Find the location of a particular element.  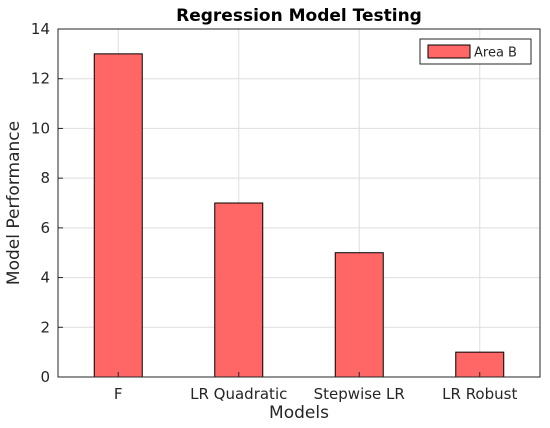

legend-swatch is located at coordinates (449, 51).